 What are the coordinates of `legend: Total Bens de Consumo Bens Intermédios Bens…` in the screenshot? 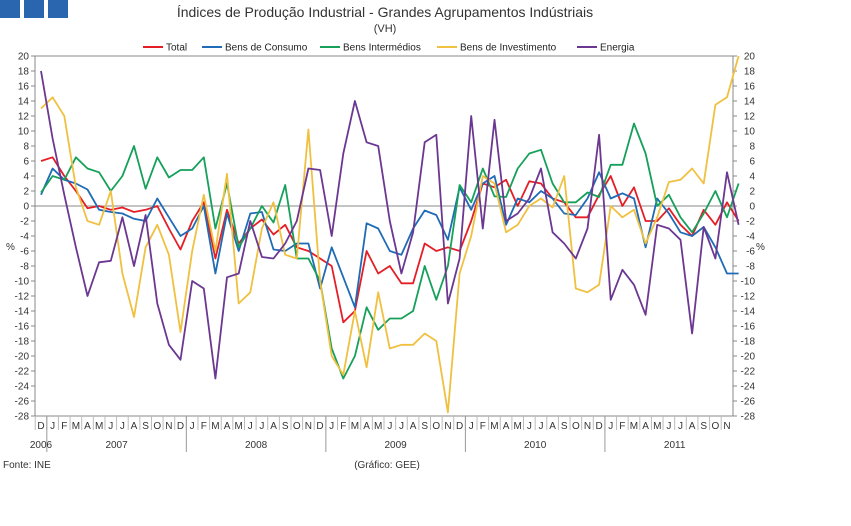 It's located at (389, 48).